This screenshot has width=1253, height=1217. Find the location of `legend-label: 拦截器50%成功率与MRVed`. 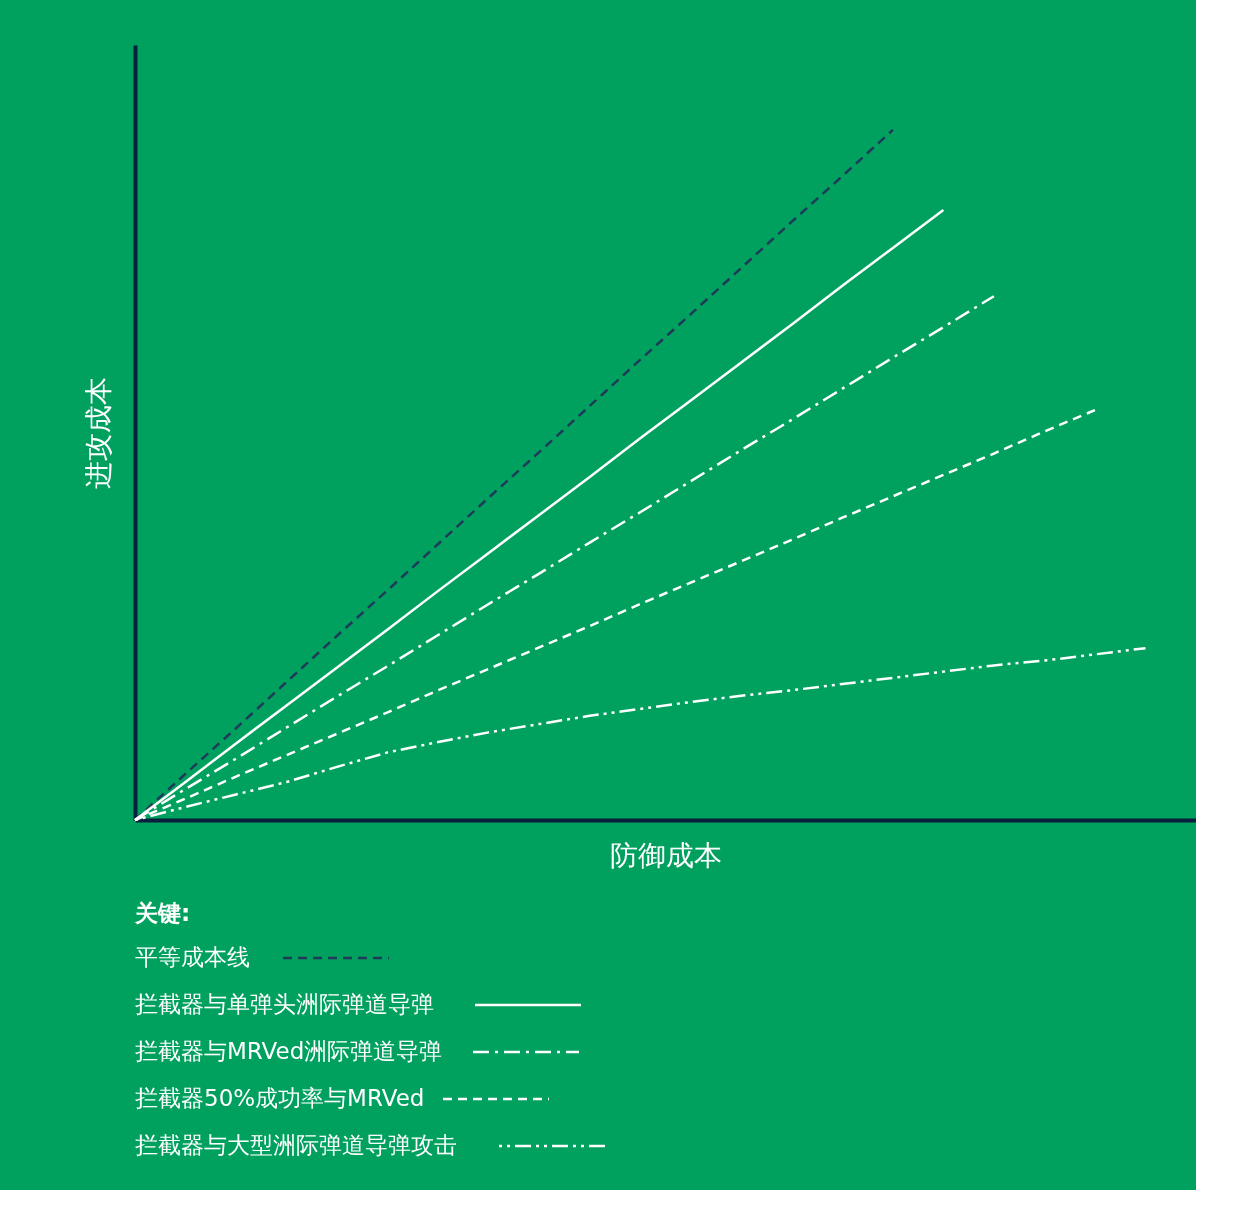

legend-label: 拦截器50%成功率与MRVed is located at coordinates (280, 1098).